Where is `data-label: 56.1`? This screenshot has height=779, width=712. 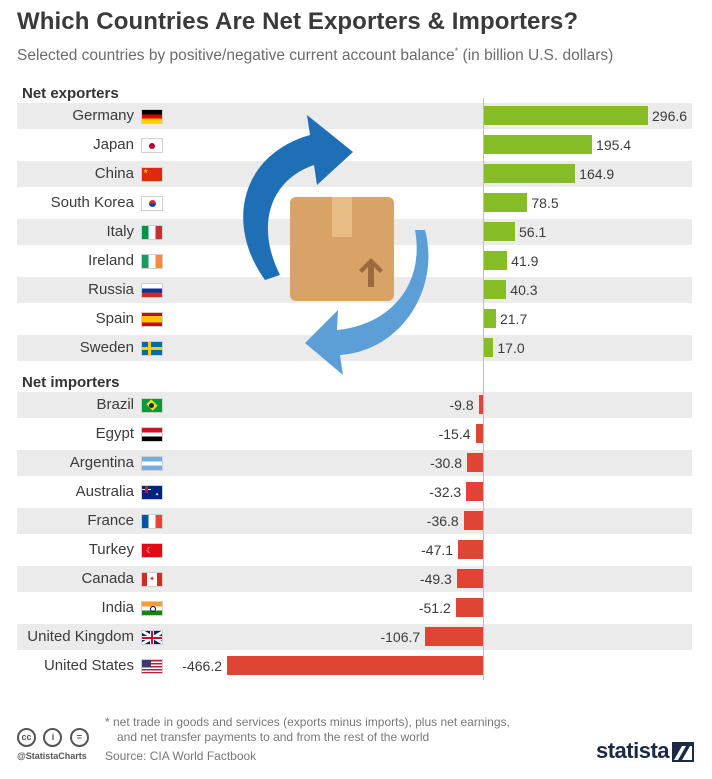
data-label: 56.1 is located at coordinates (533, 232).